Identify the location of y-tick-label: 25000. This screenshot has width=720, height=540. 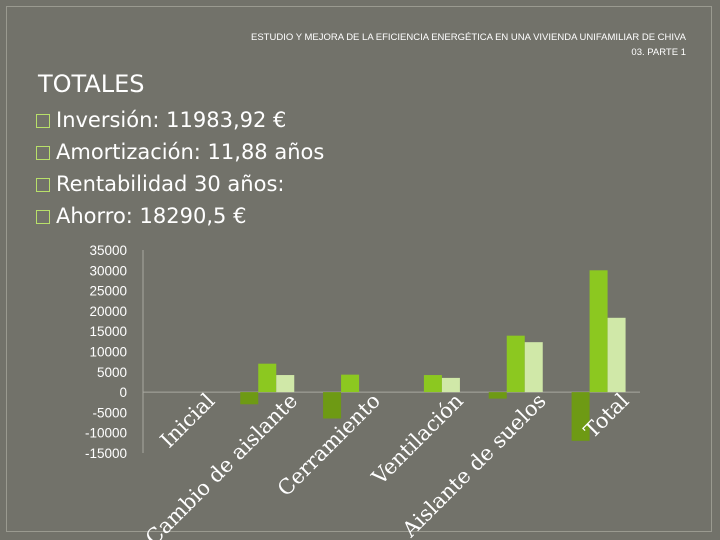
(108, 291).